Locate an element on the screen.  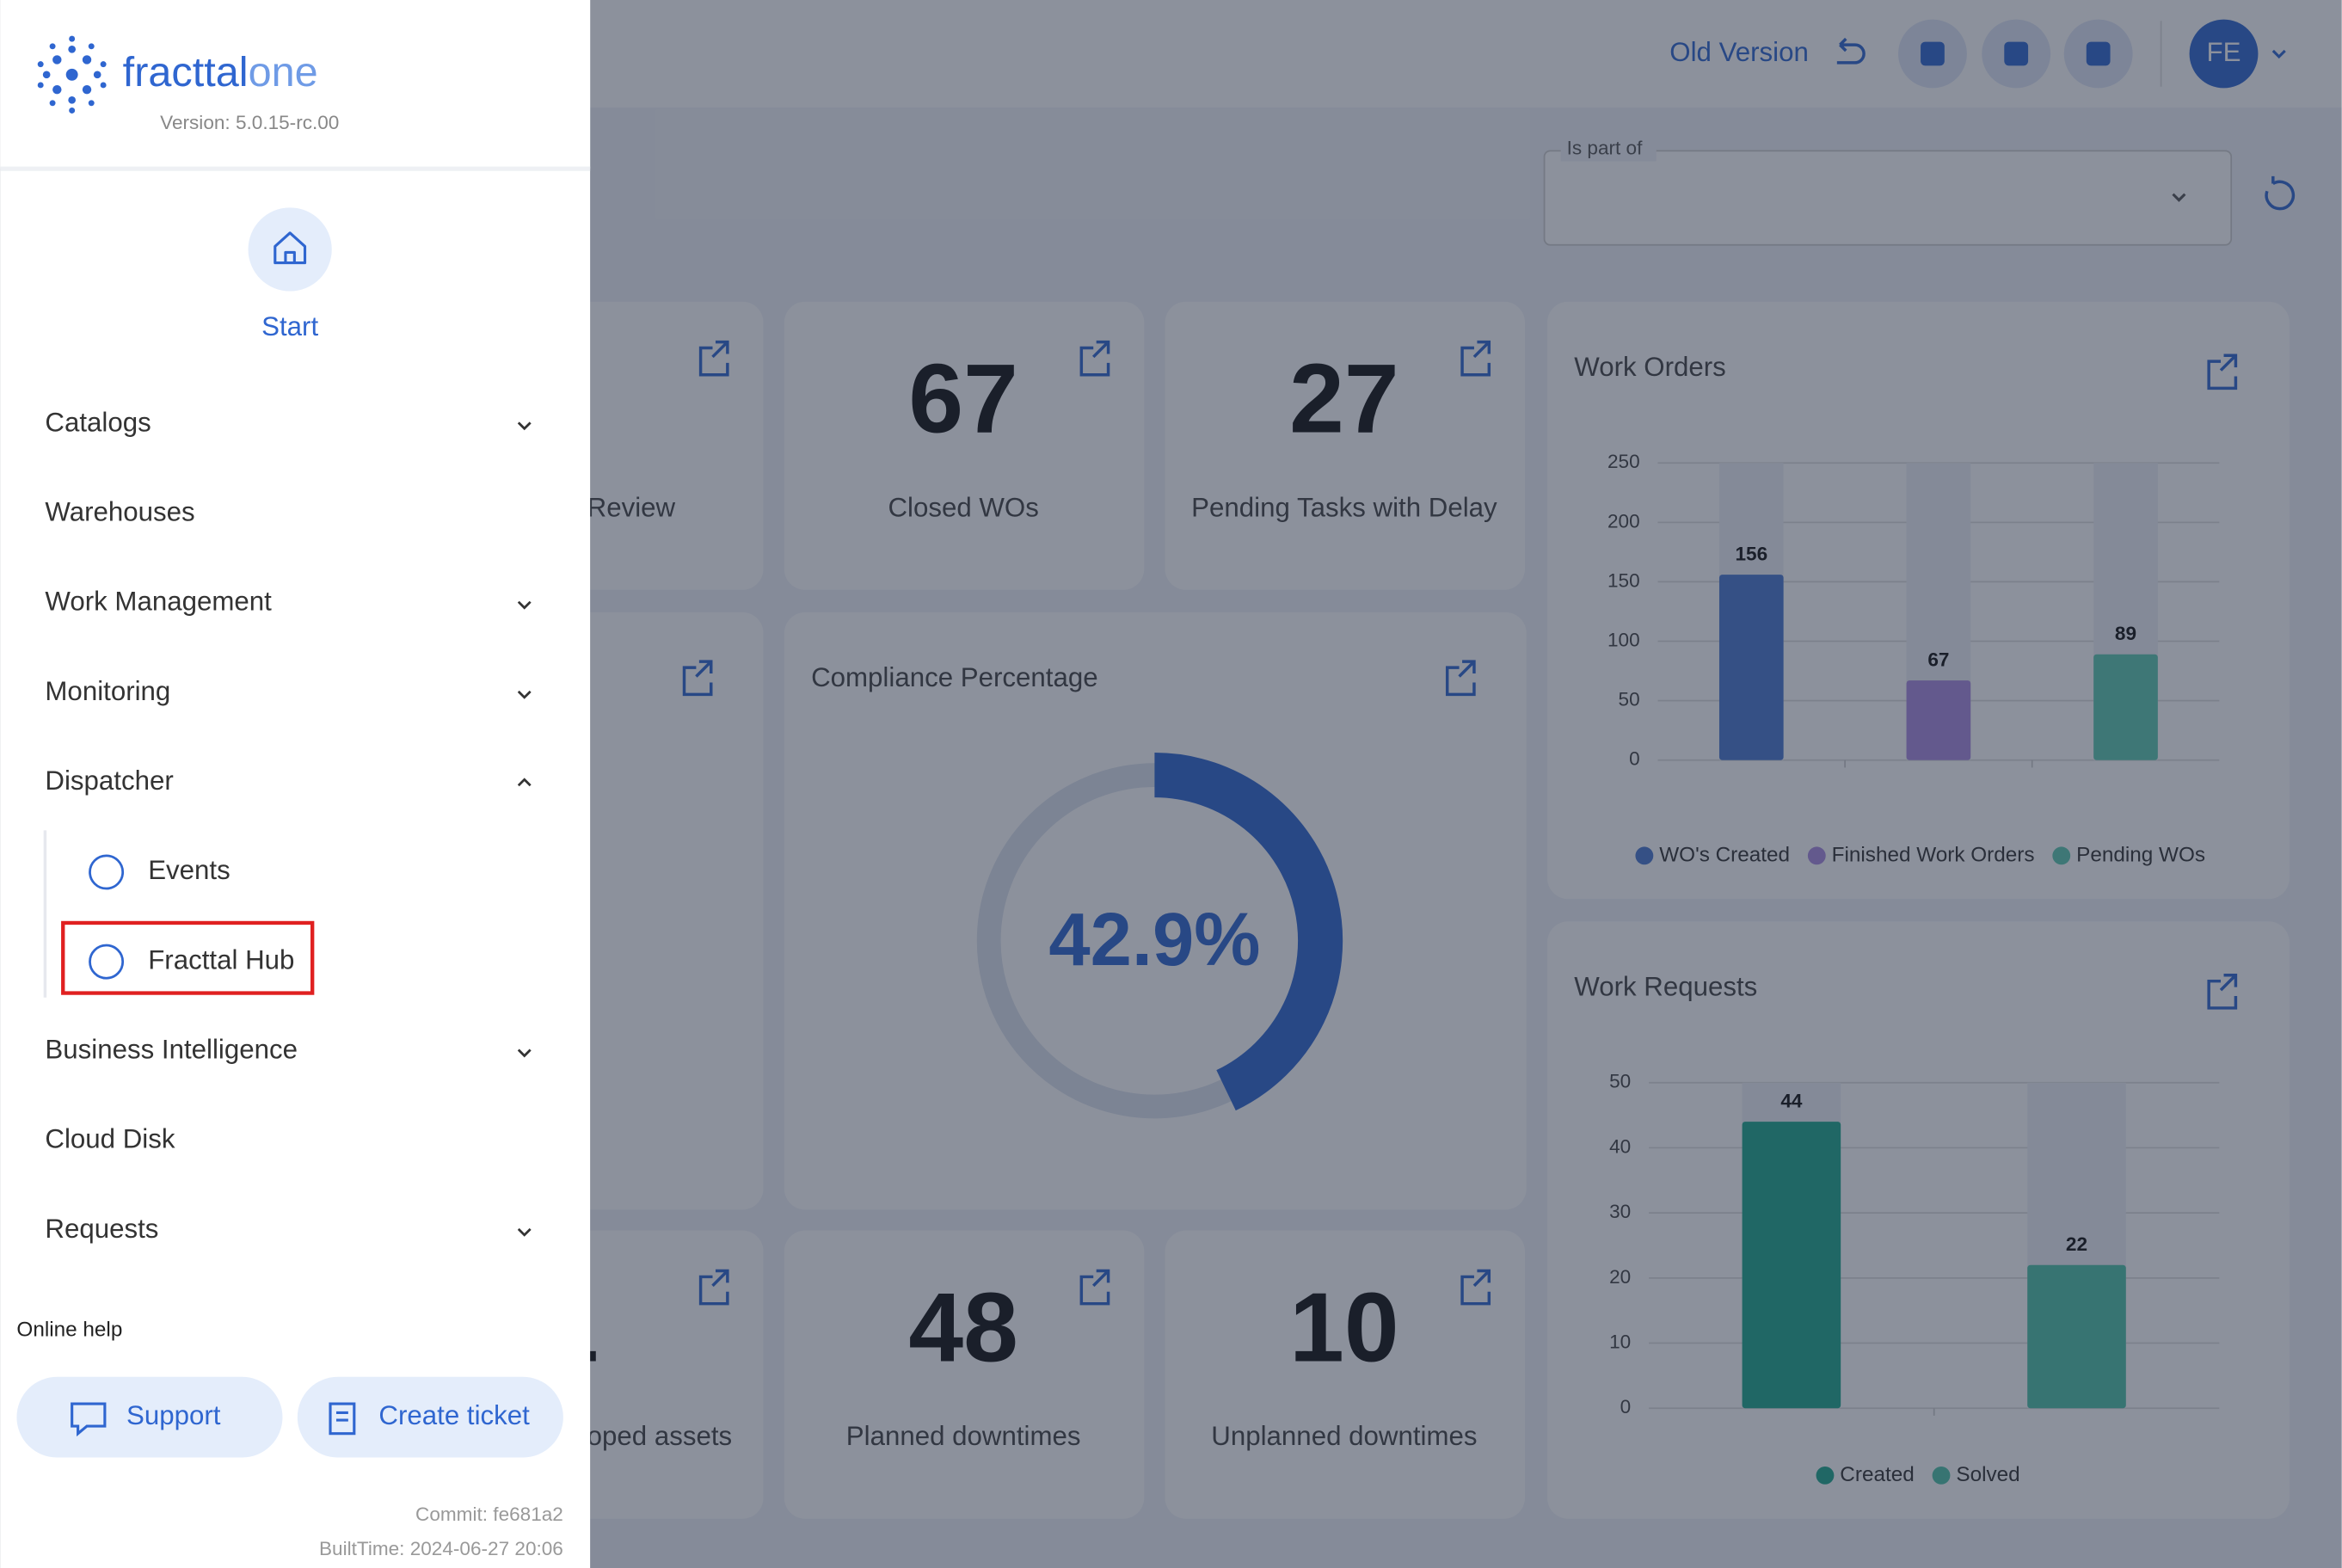
start-label: Start is located at coordinates (289, 326).